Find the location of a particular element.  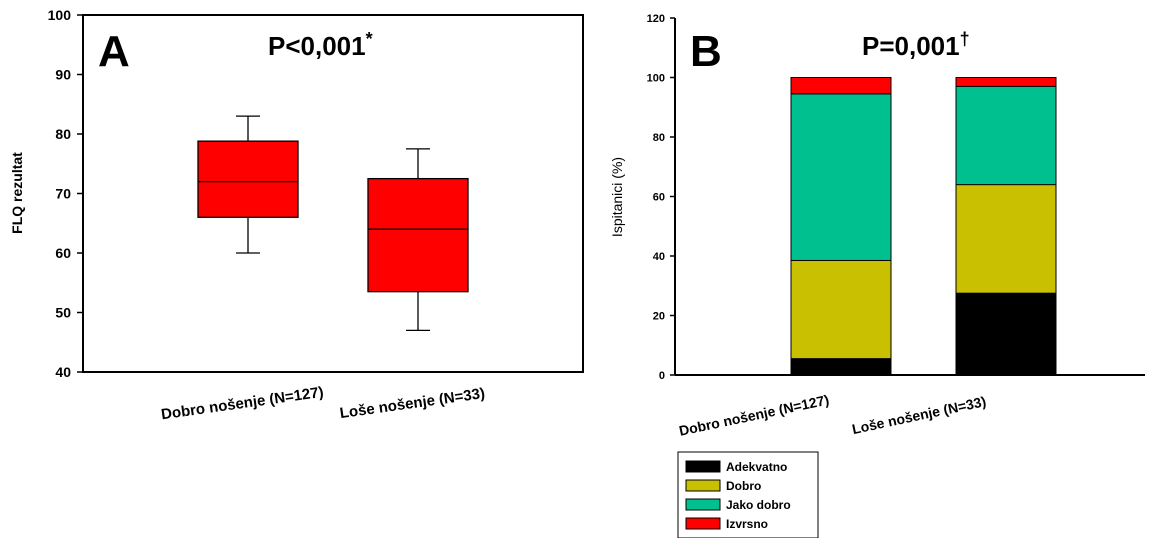

panel-a-x-labels: Dobro nošenje (N=127) Loše nošenje (N=33) is located at coordinates (323, 404).